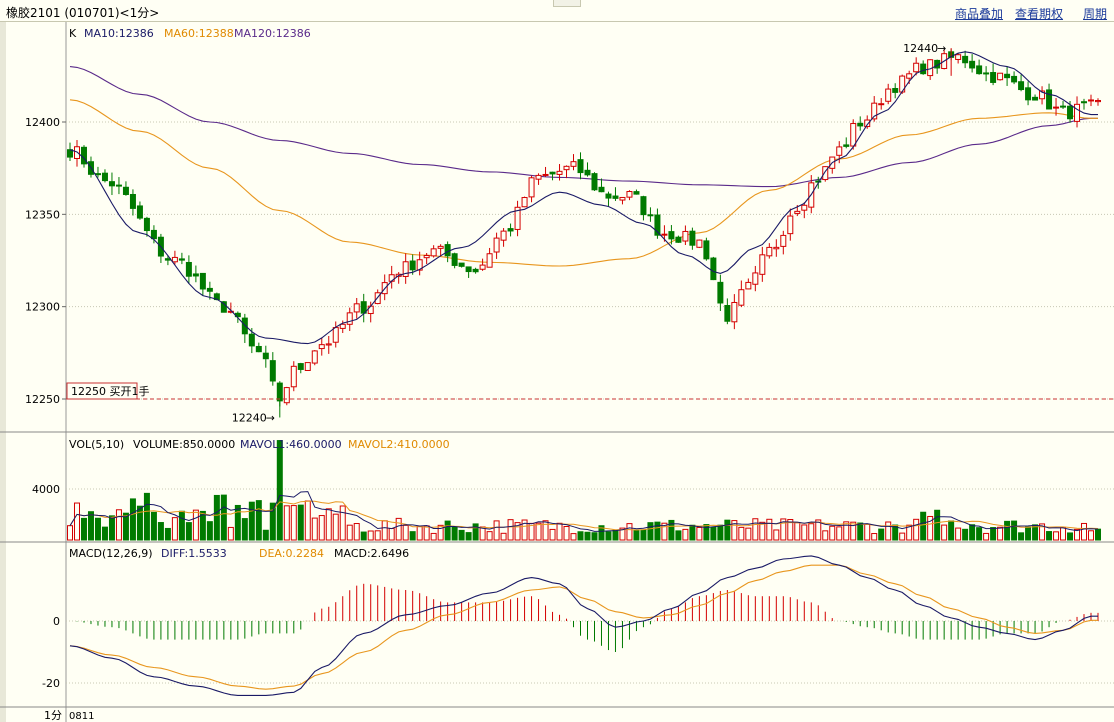 This screenshot has width=1114, height=722. What do you see at coordinates (1095, 14) in the screenshot?
I see `period-link: 周期` at bounding box center [1095, 14].